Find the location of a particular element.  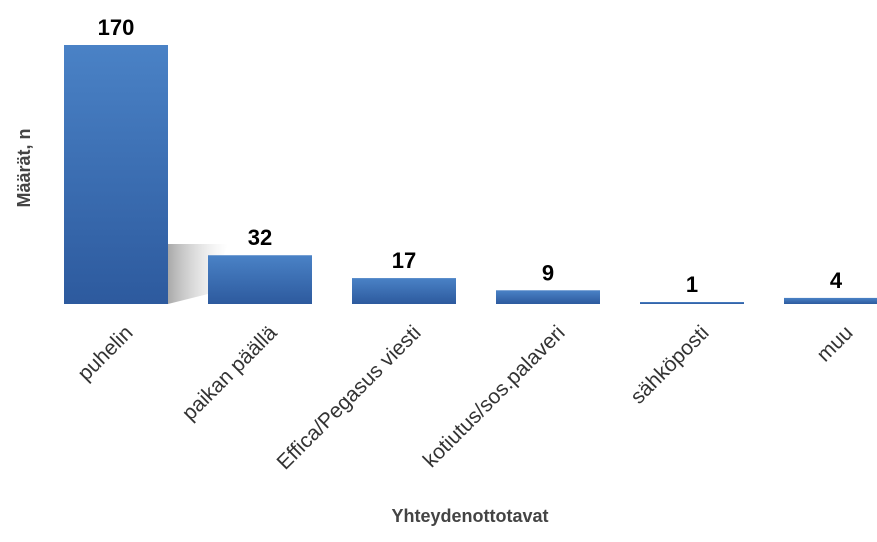

value-label-2: 17 is located at coordinates (404, 260).